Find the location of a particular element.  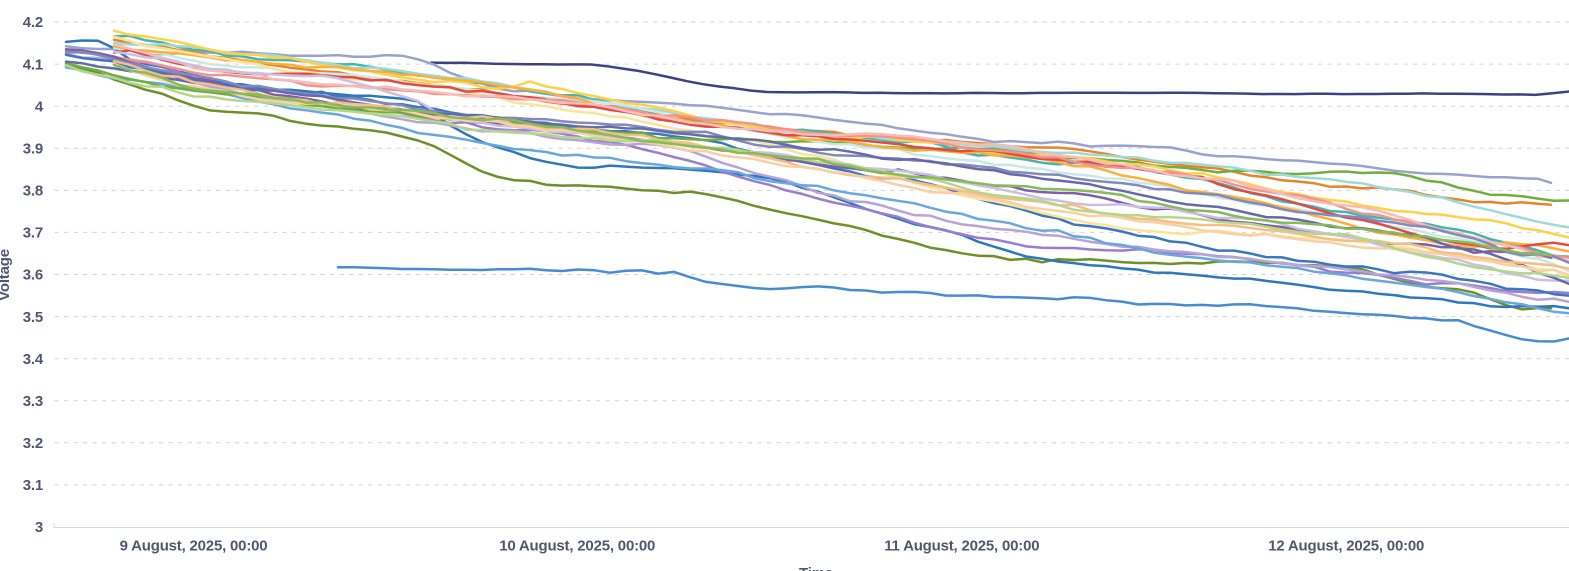

svg-text: Voltage is located at coordinates (6, 275).